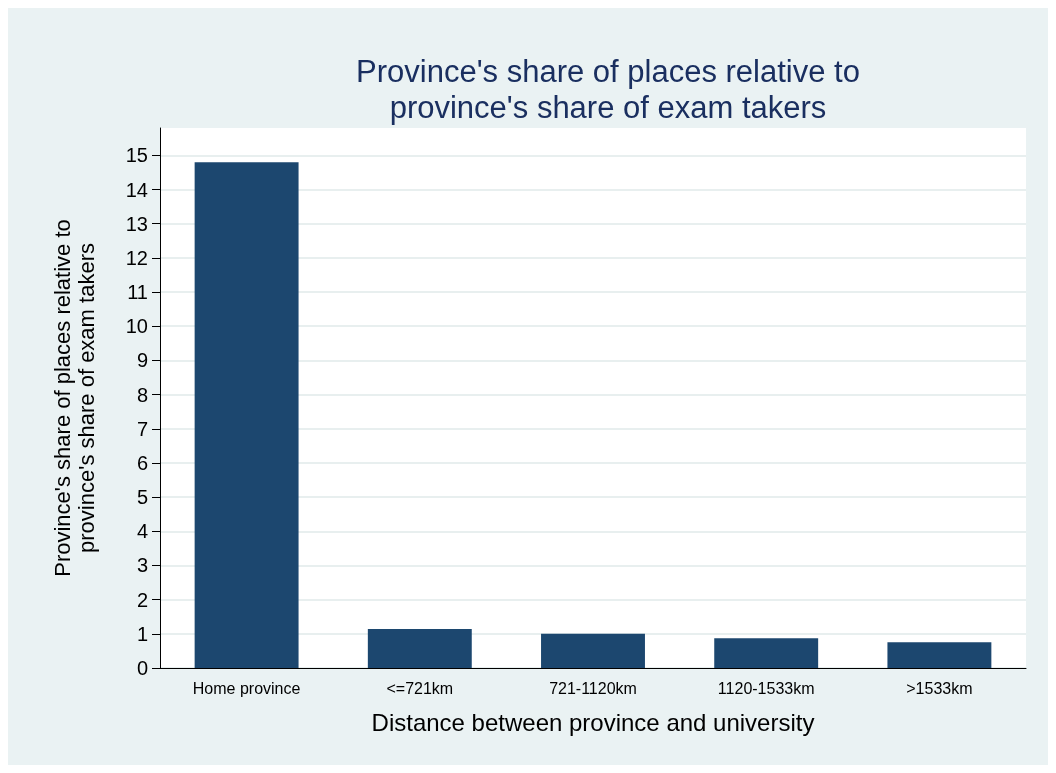 The height and width of the screenshot is (773, 1056). I want to click on x-tick-label: 721-1120km, so click(593, 688).